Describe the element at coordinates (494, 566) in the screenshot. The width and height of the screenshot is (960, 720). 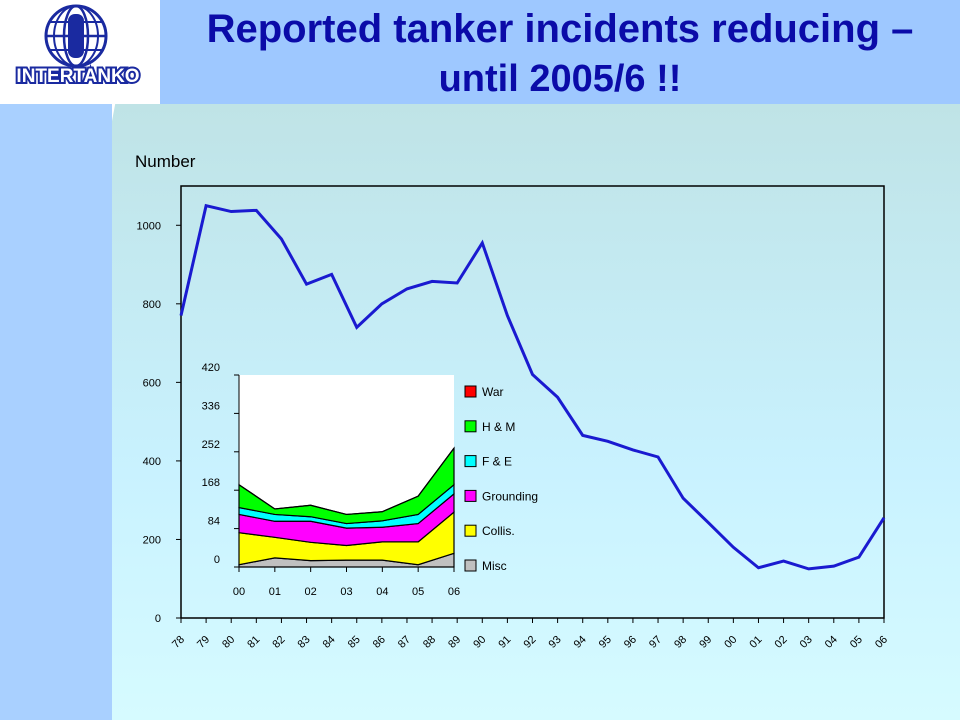
I see `legend-label: Misc` at that location.